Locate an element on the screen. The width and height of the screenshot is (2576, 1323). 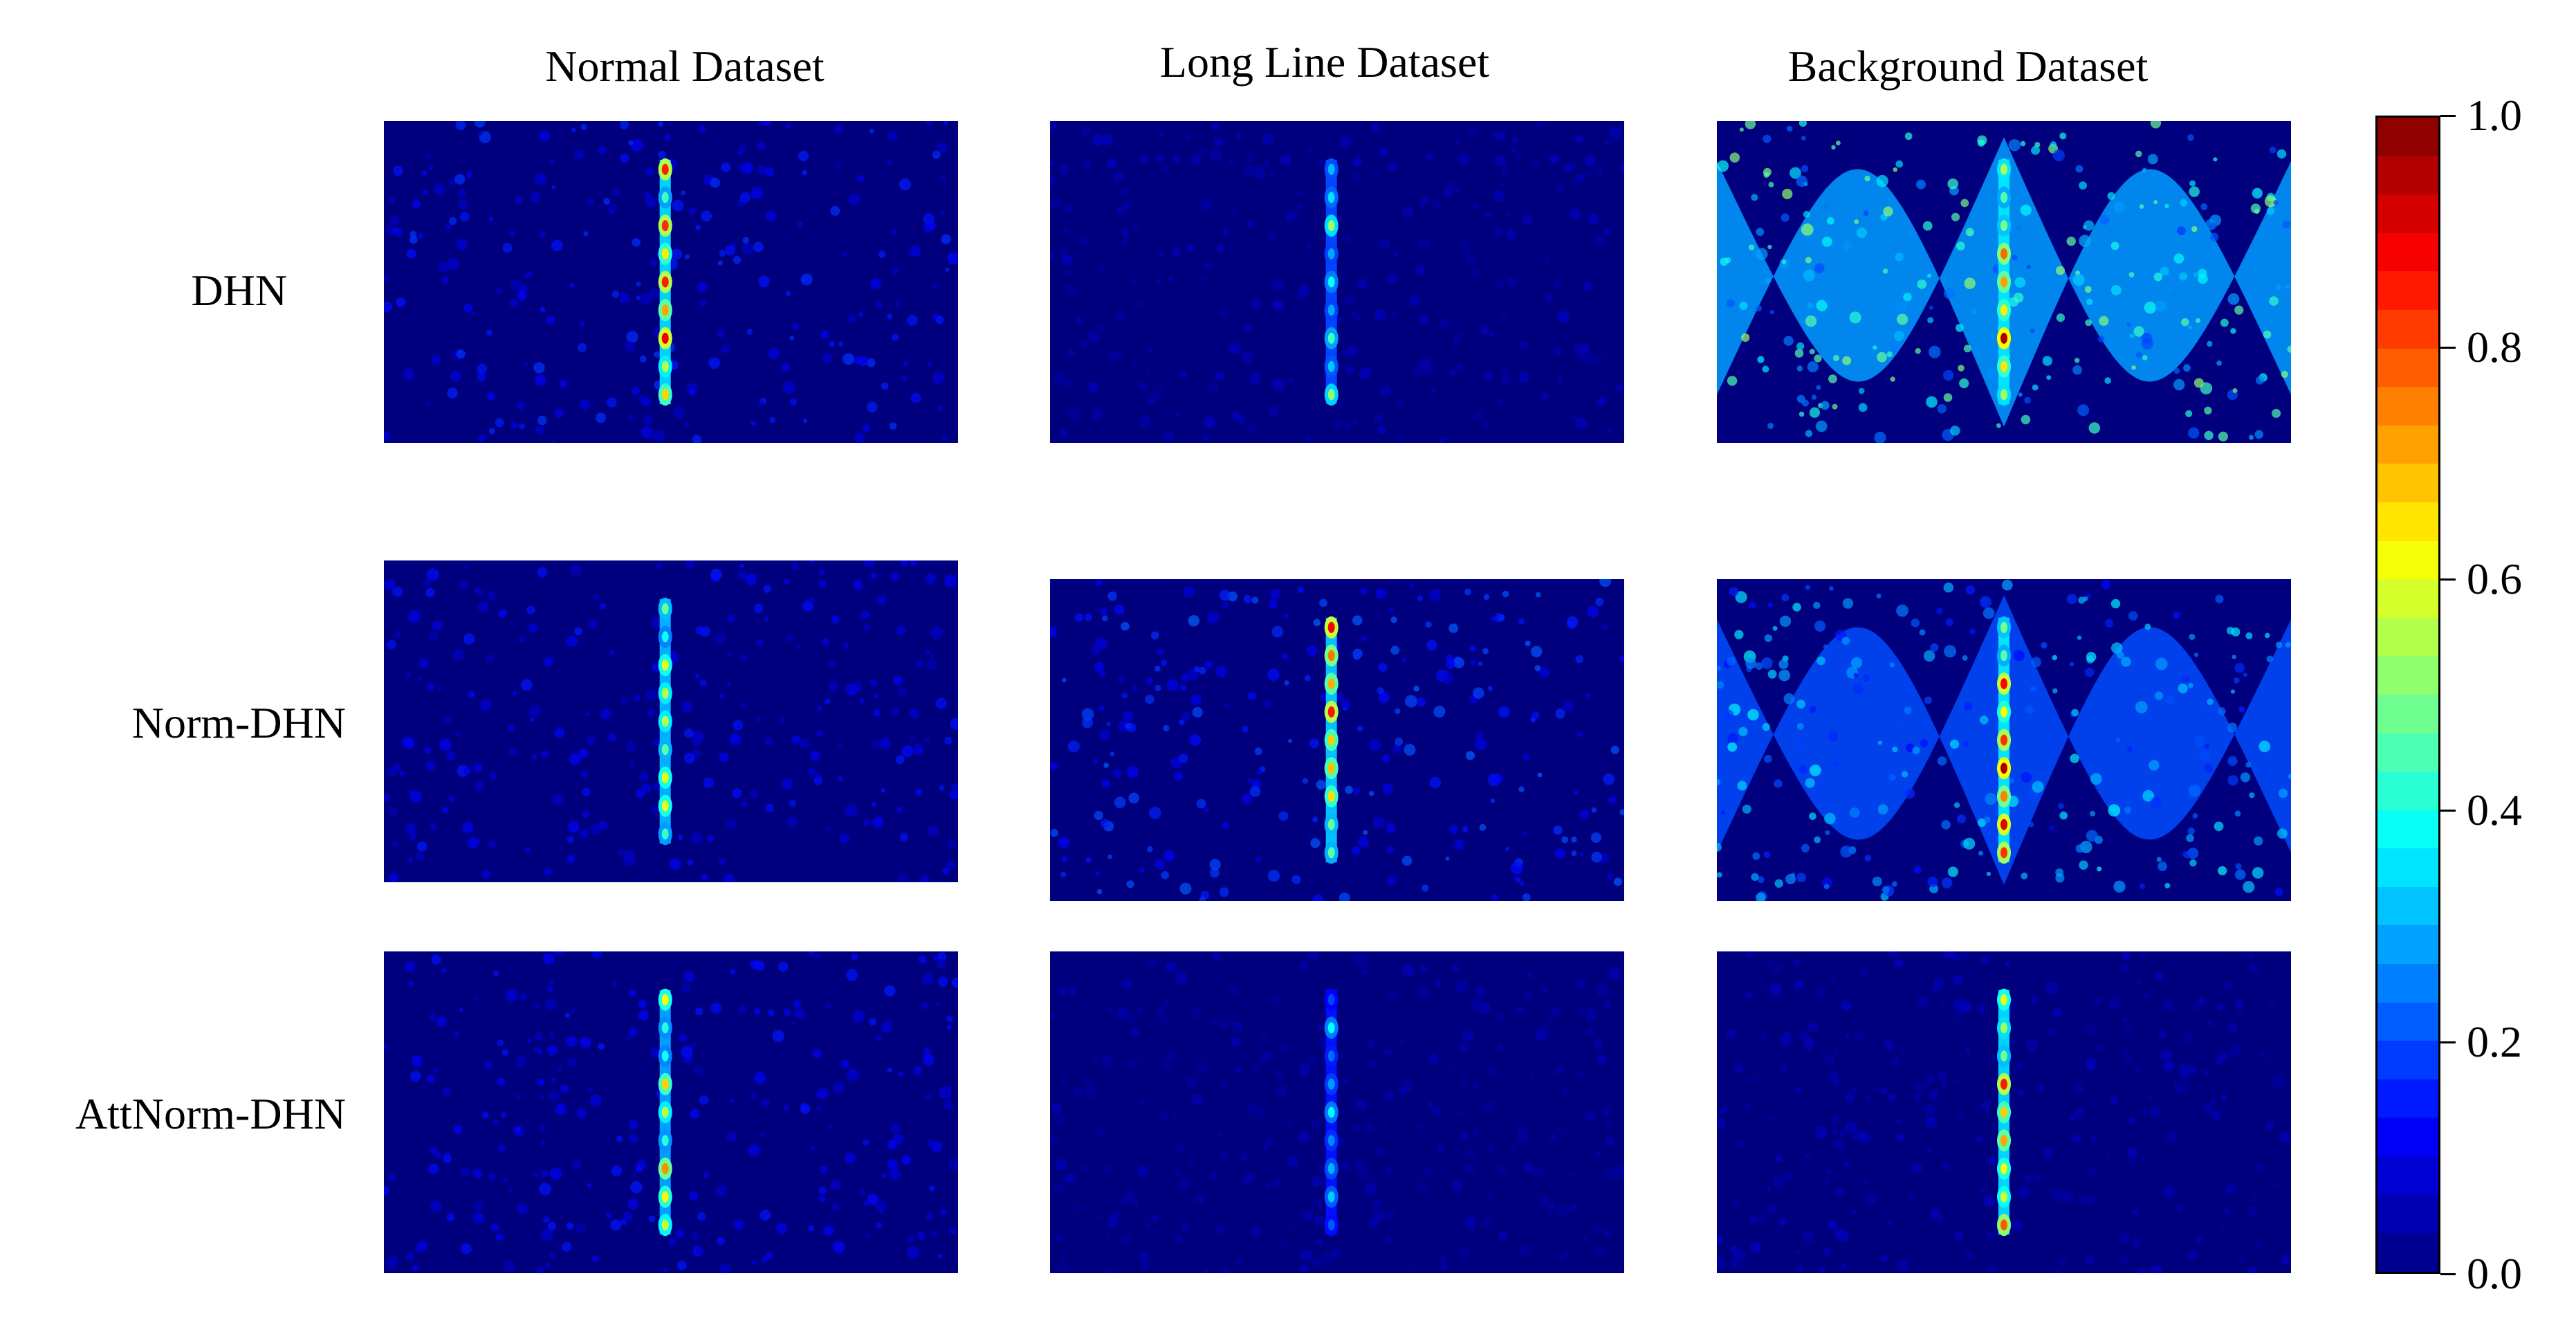
heatmap-dhn-normal is located at coordinates (671, 282).